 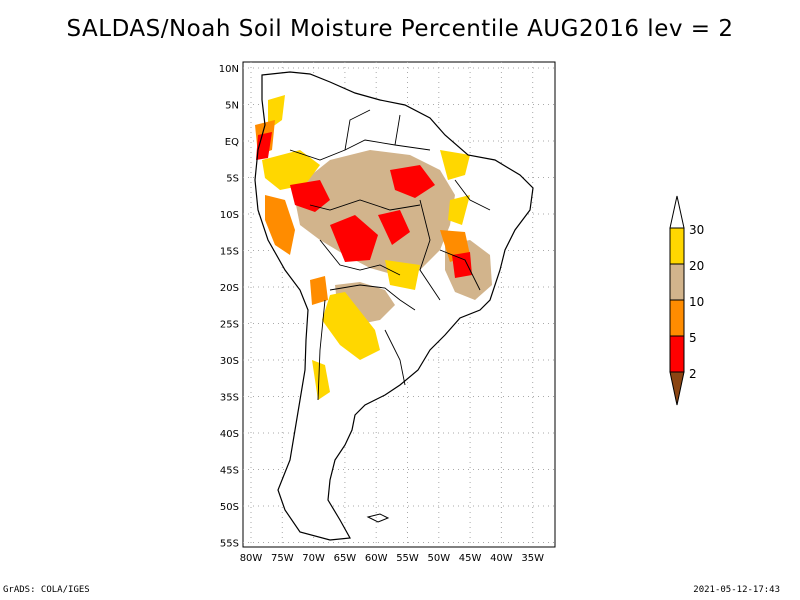 What do you see at coordinates (407, 558) in the screenshot?
I see `lon-tick-label: 55W` at bounding box center [407, 558].